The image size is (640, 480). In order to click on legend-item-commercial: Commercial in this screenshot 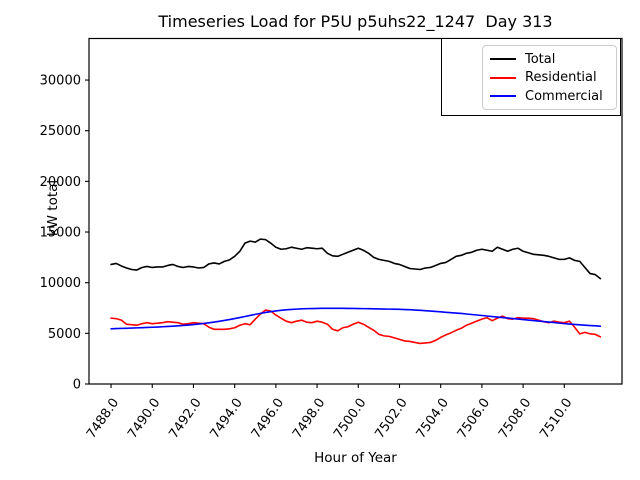, I will do `click(549, 96)`.